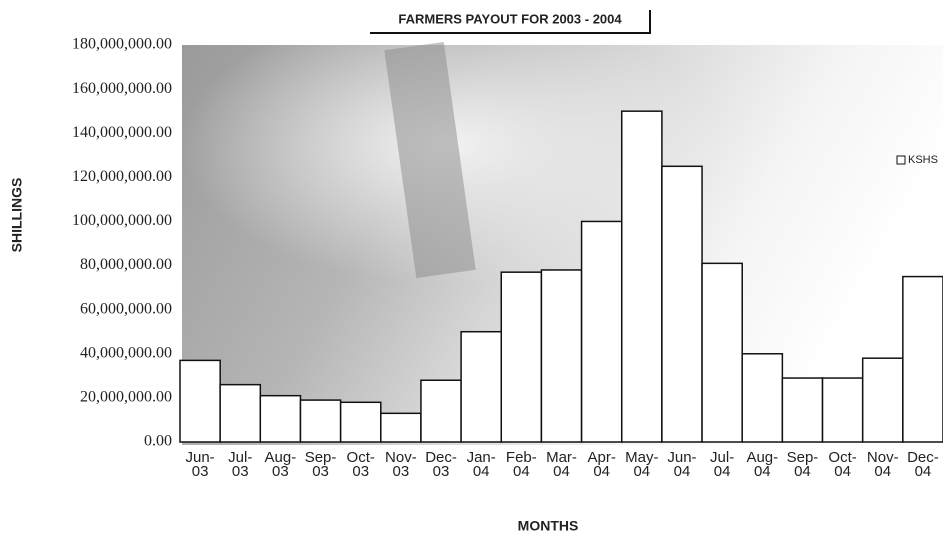  What do you see at coordinates (923, 464) in the screenshot?
I see `x-tick-label: Dec-04` at bounding box center [923, 464].